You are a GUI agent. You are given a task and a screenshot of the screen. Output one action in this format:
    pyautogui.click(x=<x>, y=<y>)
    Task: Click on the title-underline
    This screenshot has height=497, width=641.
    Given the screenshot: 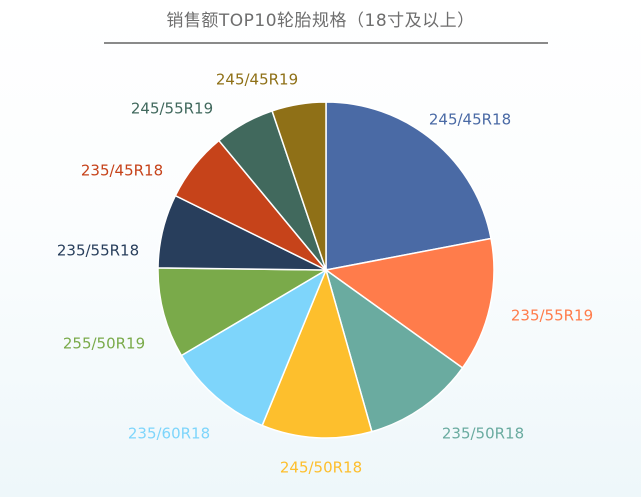 What is the action you would take?
    pyautogui.click(x=326, y=43)
    